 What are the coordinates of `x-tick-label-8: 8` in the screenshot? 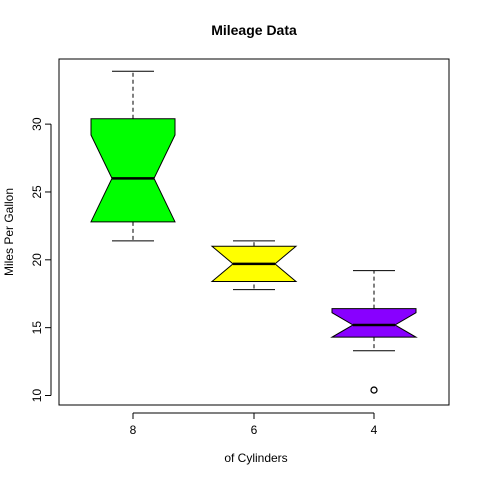 It's located at (133, 430).